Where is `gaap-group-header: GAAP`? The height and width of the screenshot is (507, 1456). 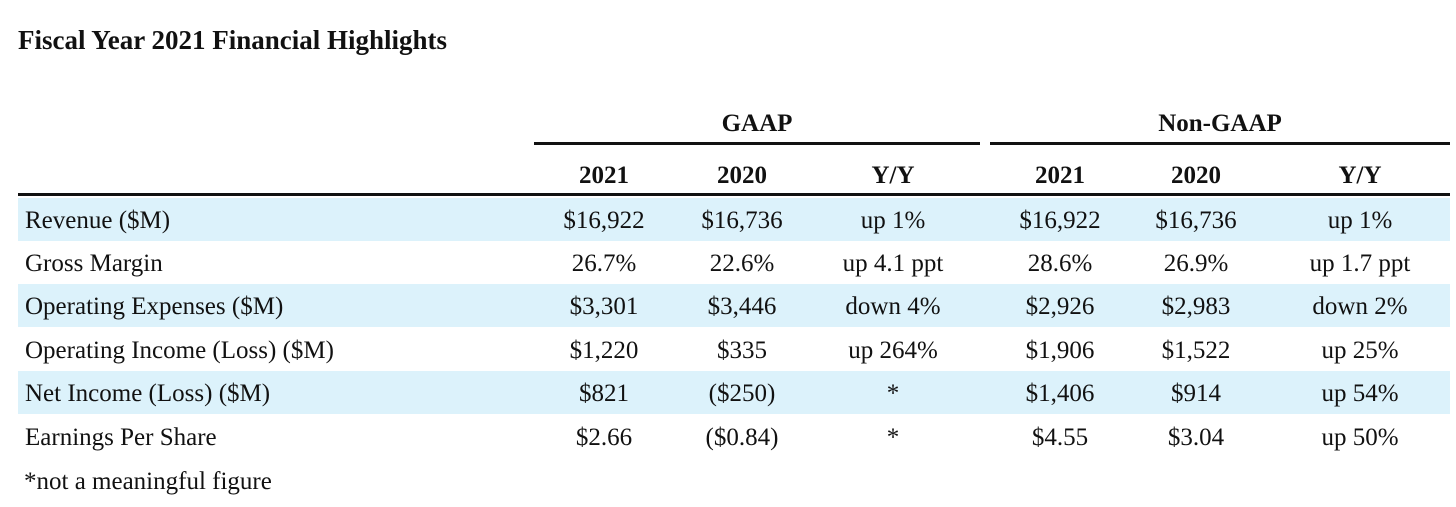 gaap-group-header: GAAP is located at coordinates (757, 126).